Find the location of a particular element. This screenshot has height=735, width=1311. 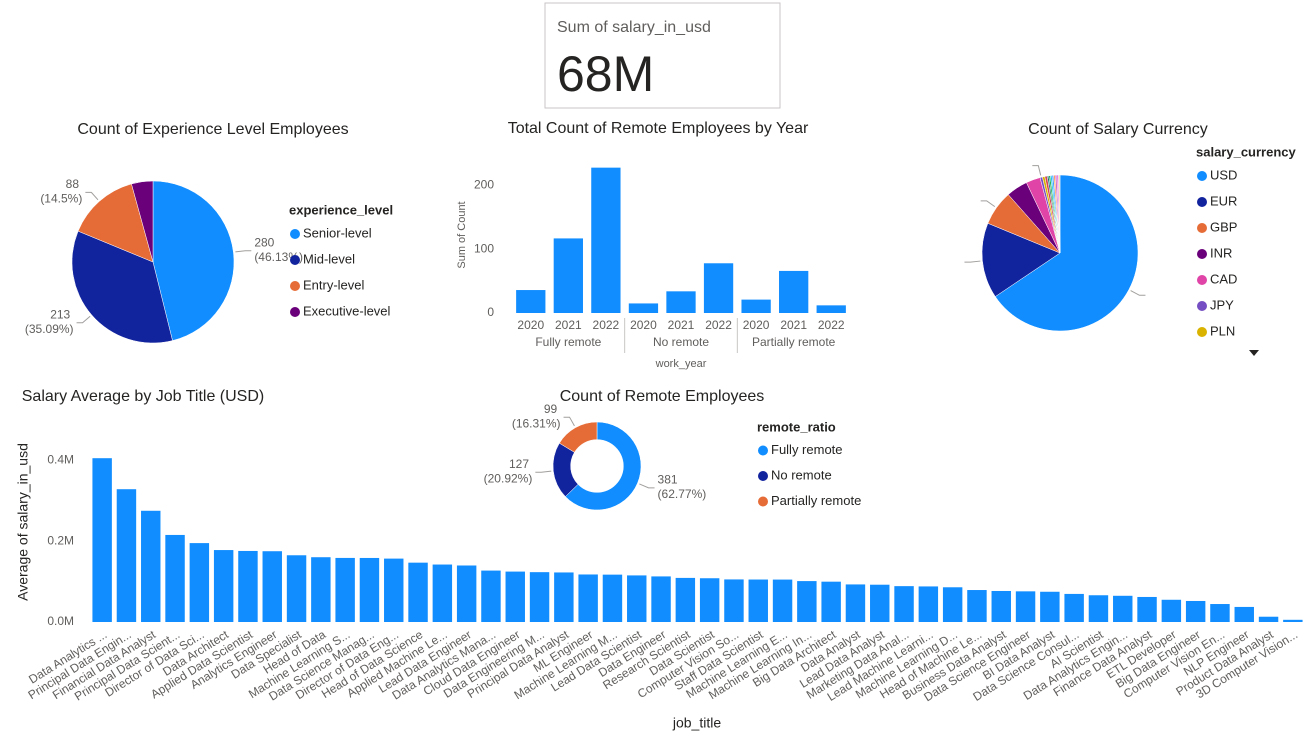

data-label-line: 99 is located at coordinates (552, 409).